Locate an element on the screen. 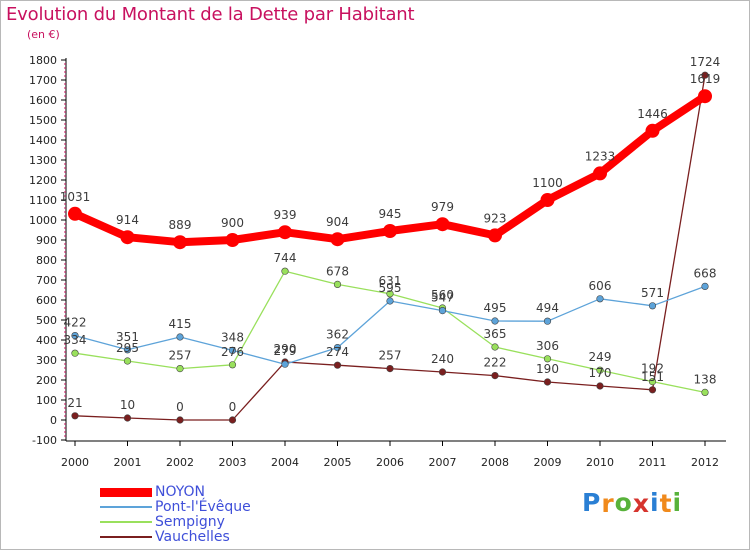 The height and width of the screenshot is (550, 750). legend-item-sempigny: Sempigny is located at coordinates (200, 522).